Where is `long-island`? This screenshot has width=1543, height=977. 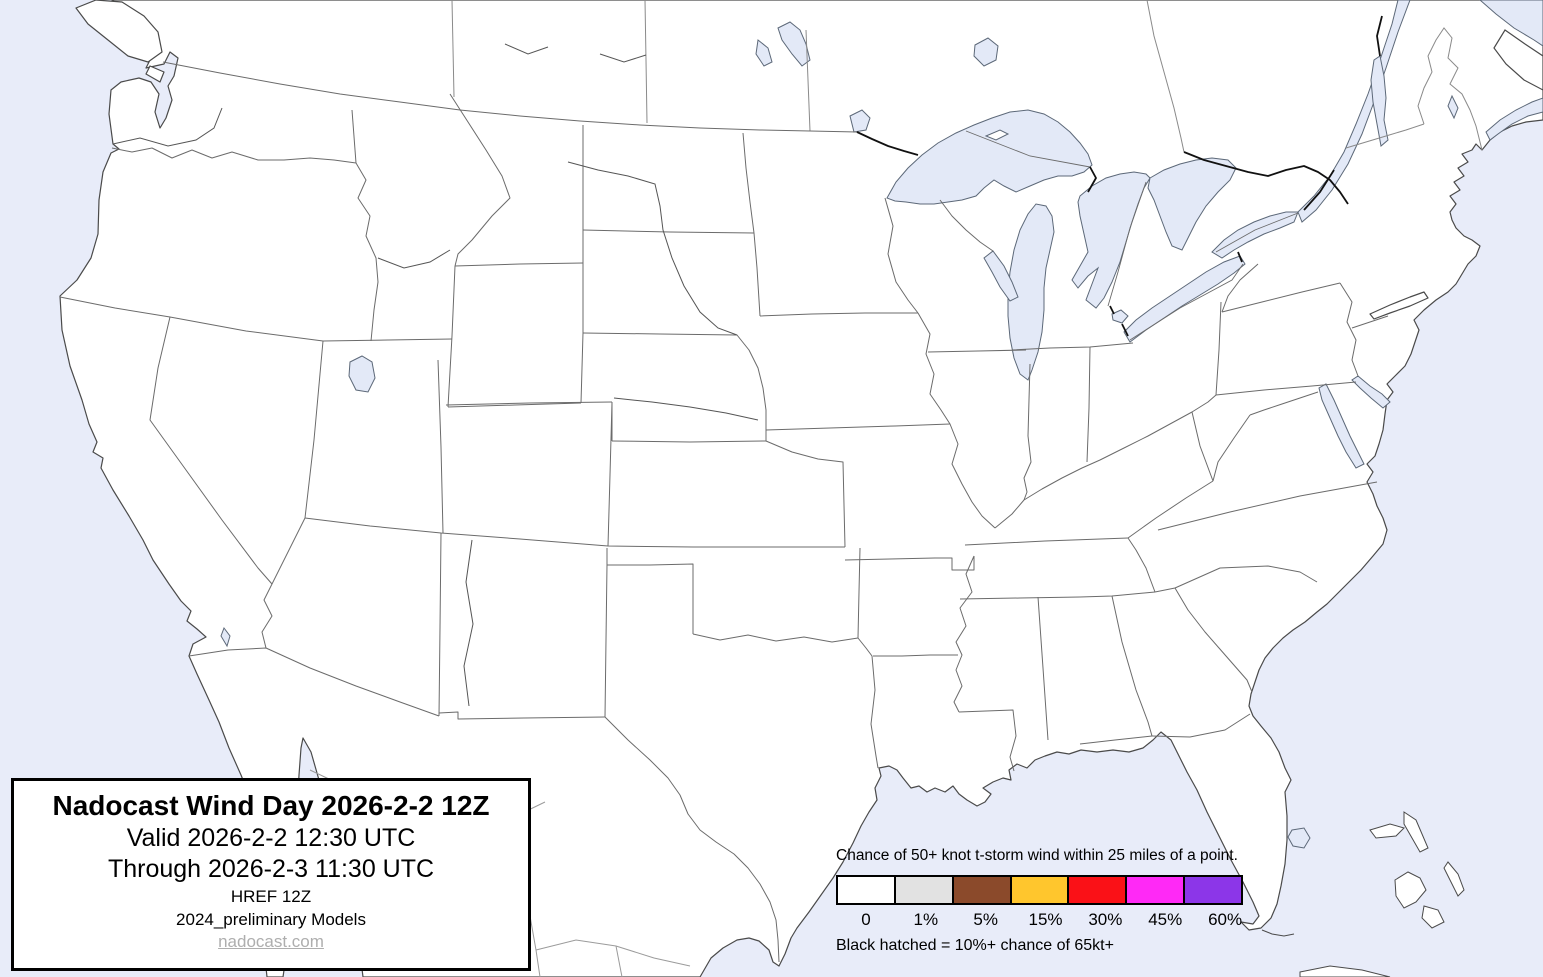 long-island is located at coordinates (1399, 305).